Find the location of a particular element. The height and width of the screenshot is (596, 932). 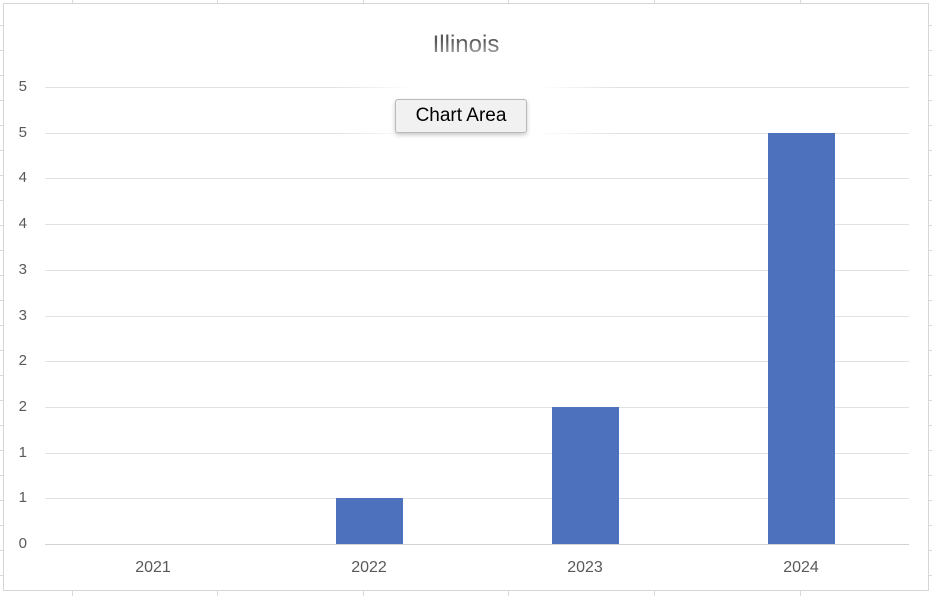

chart-area-tooltip: Chart Area is located at coordinates (461, 116).